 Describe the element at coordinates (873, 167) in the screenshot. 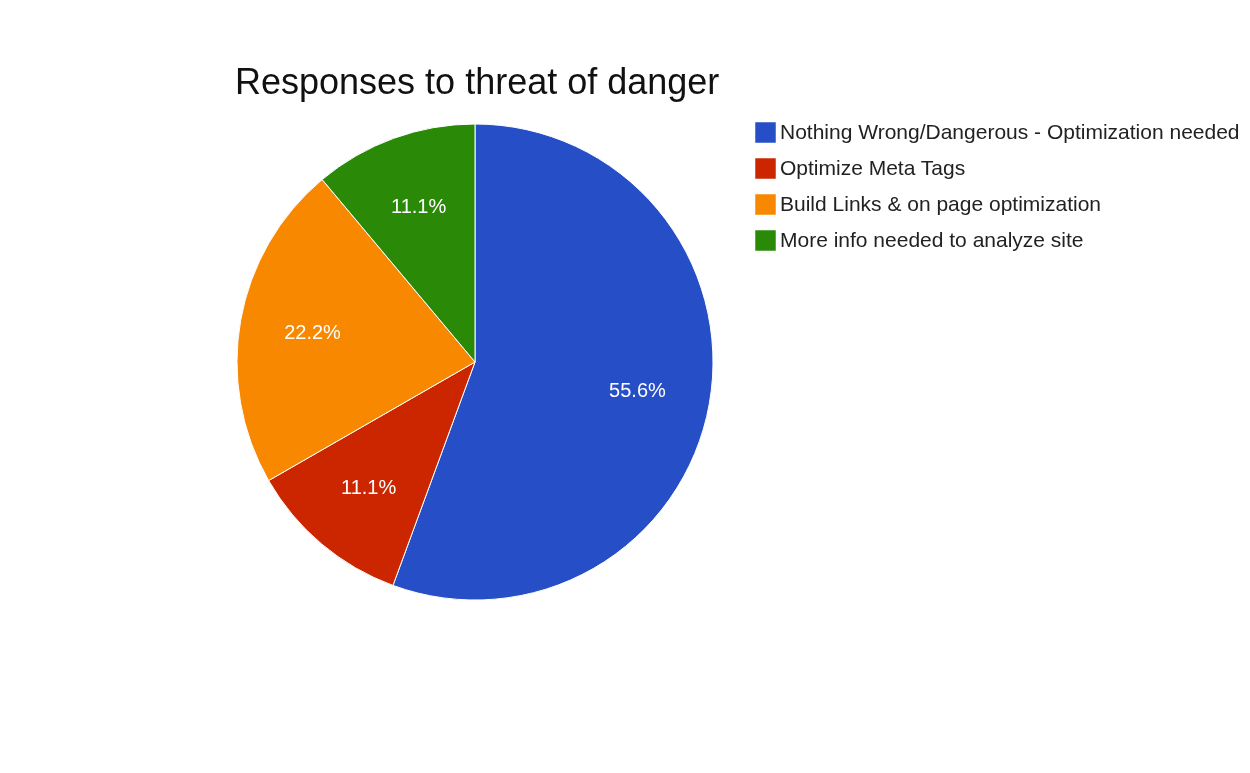

I see `legend-label: Optimize Meta Tags` at that location.